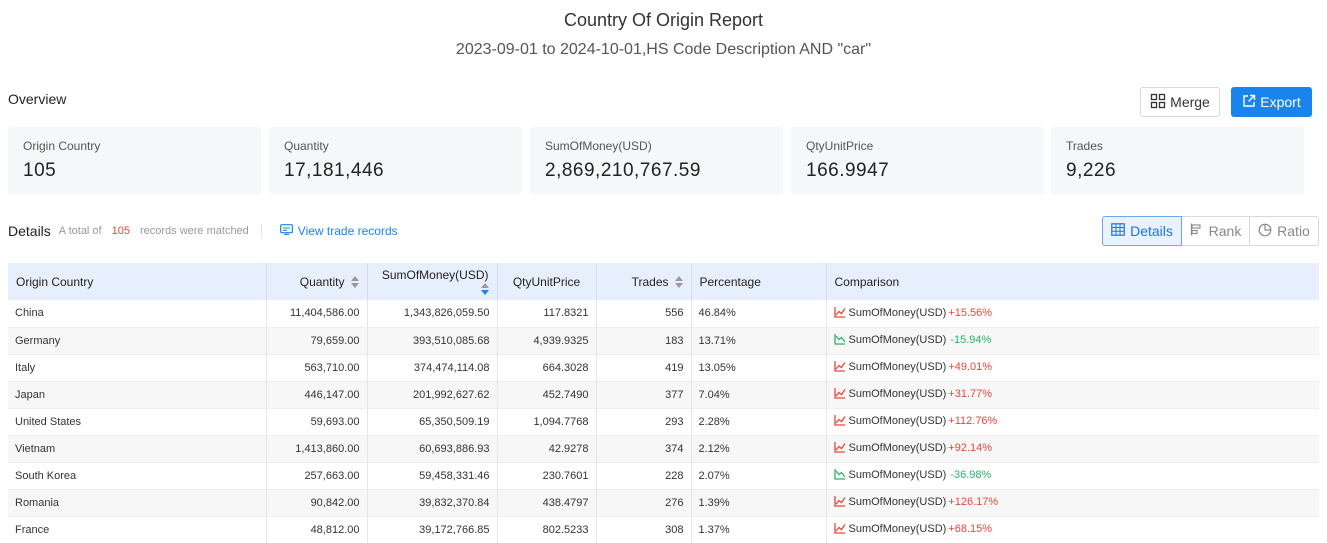  What do you see at coordinates (432, 314) in the screenshot?
I see `cell-sum-of-money: 1,343,826,059.50` at bounding box center [432, 314].